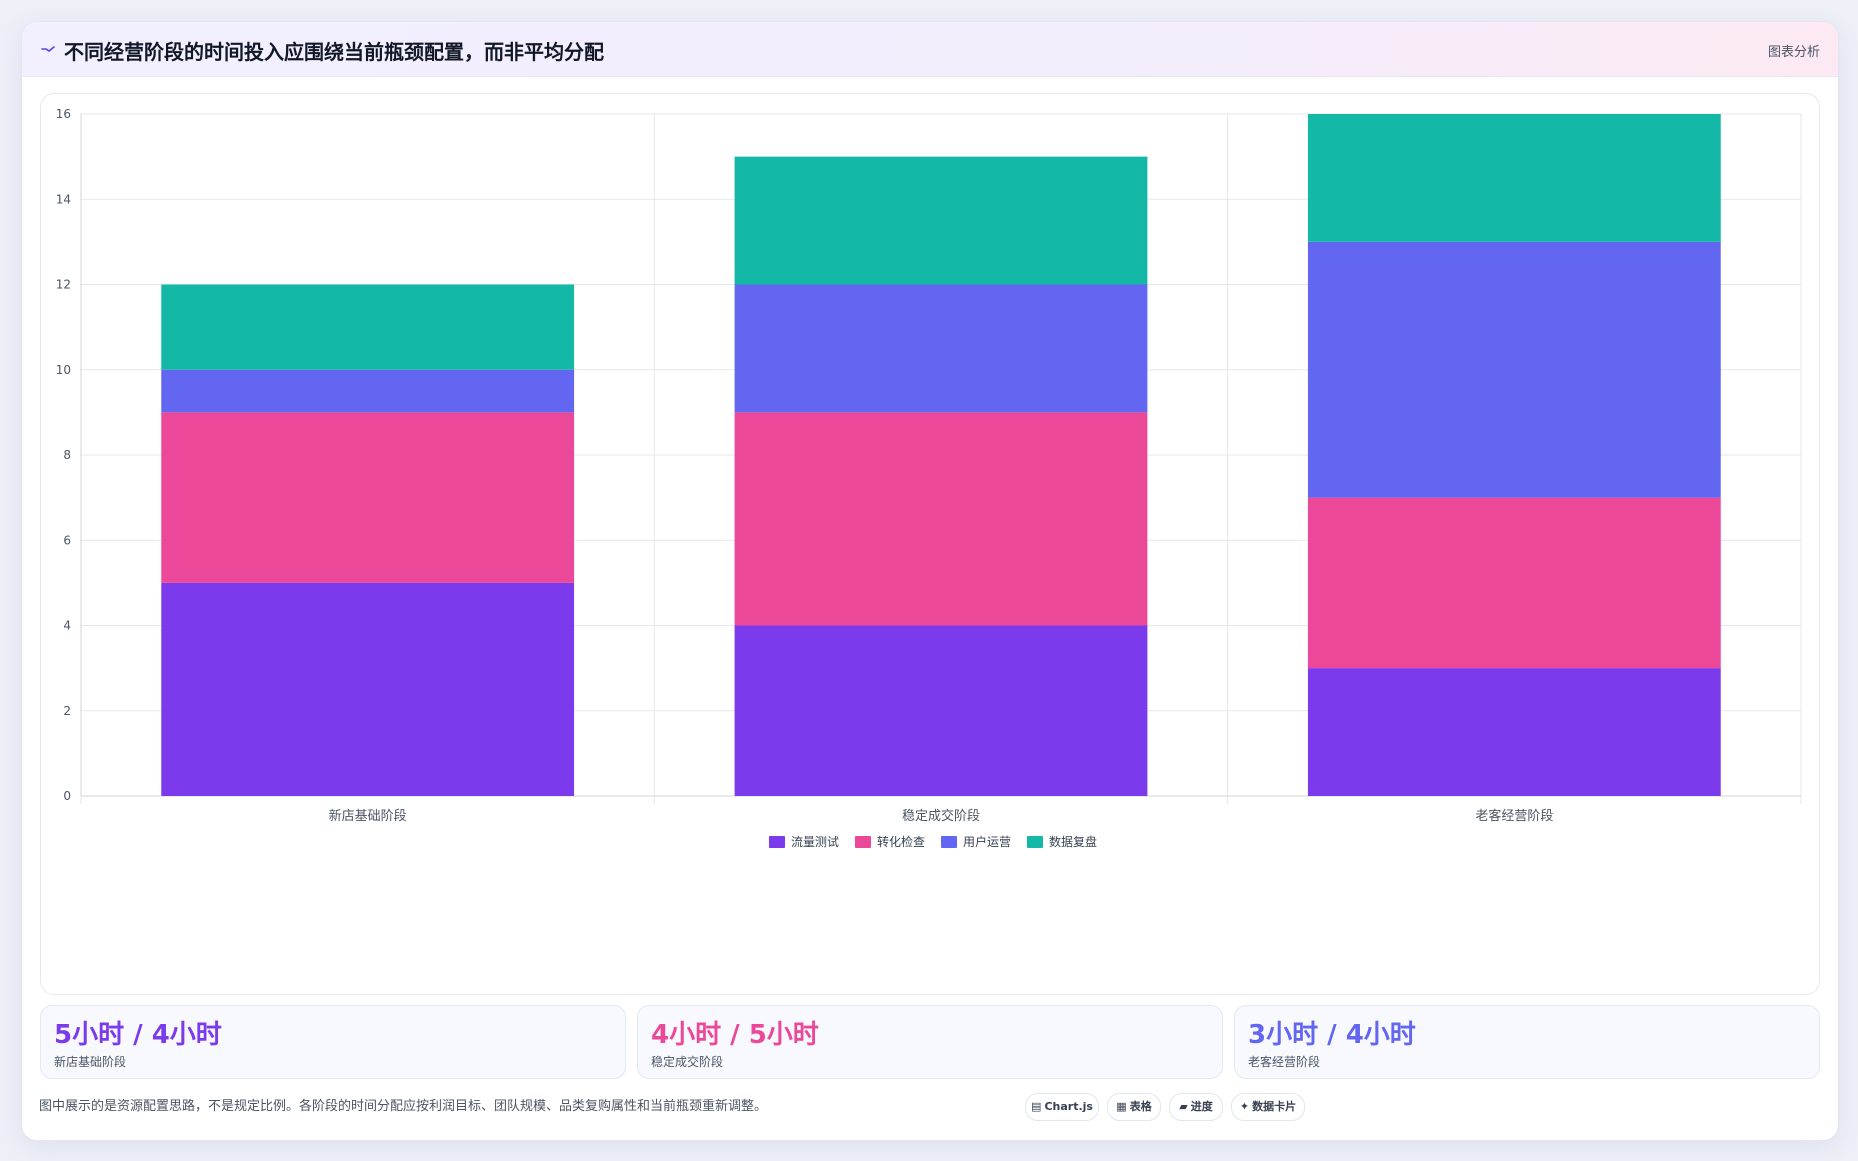  I want to click on chip-table: ▦ 表格, so click(1134, 1107).